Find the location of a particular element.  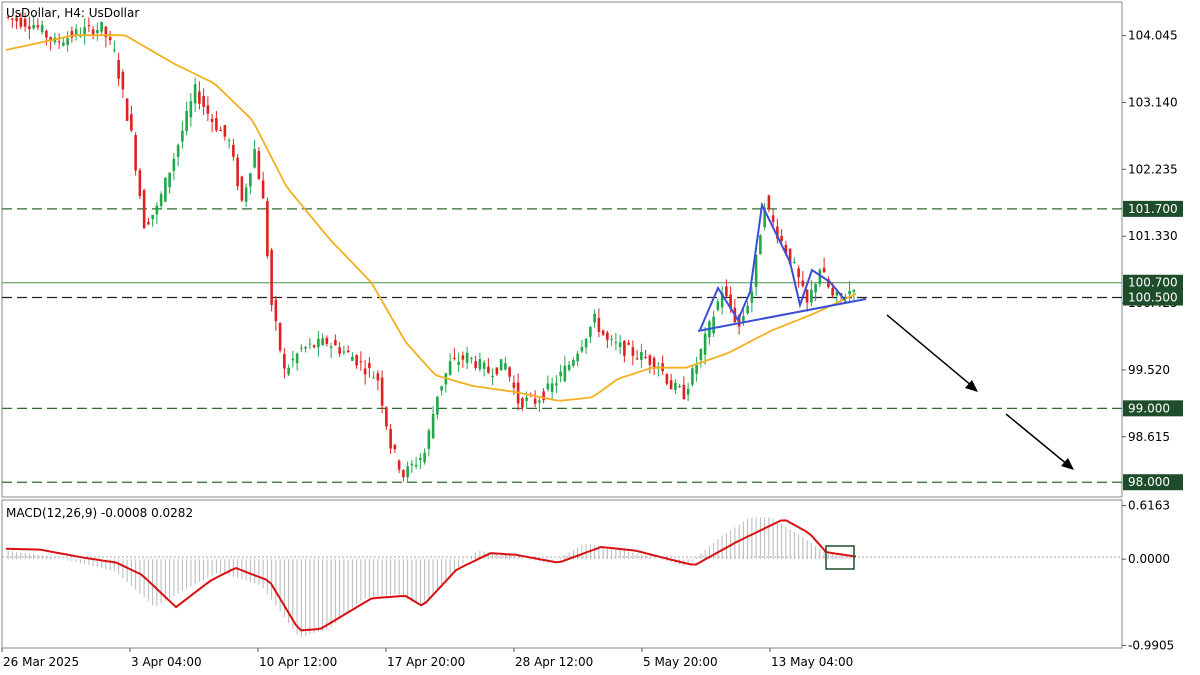

level-badge-label-3: 99.000 is located at coordinates (1149, 408).